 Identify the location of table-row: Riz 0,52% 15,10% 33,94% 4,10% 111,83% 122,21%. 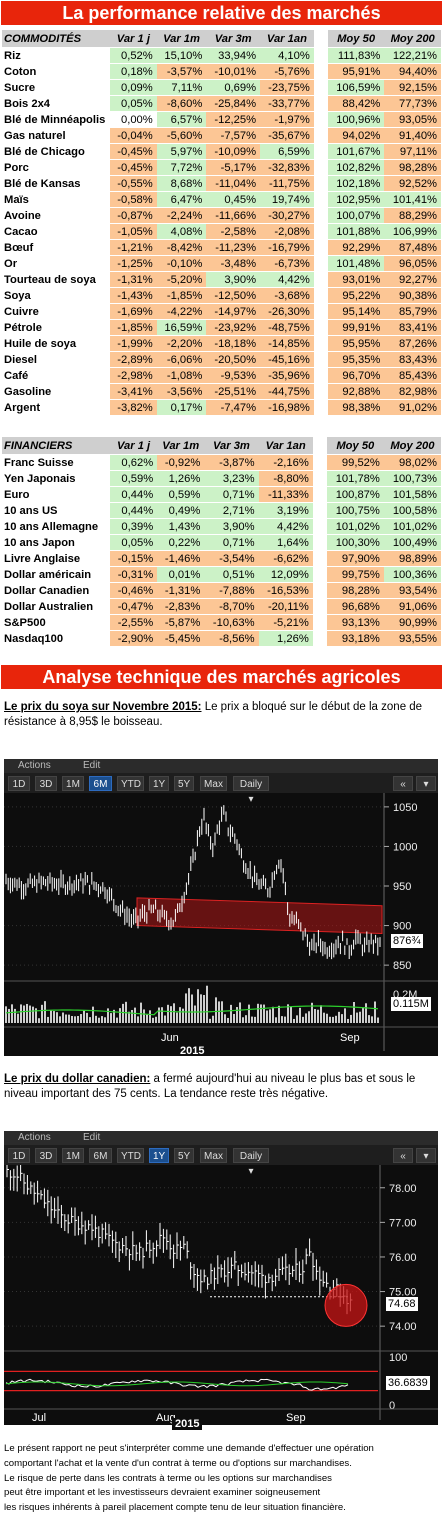
(221, 55).